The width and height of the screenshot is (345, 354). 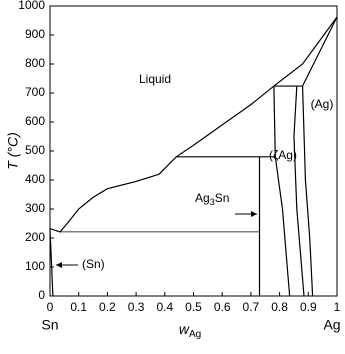 I want to click on x-tick-label: 0.1, so click(x=78, y=307).